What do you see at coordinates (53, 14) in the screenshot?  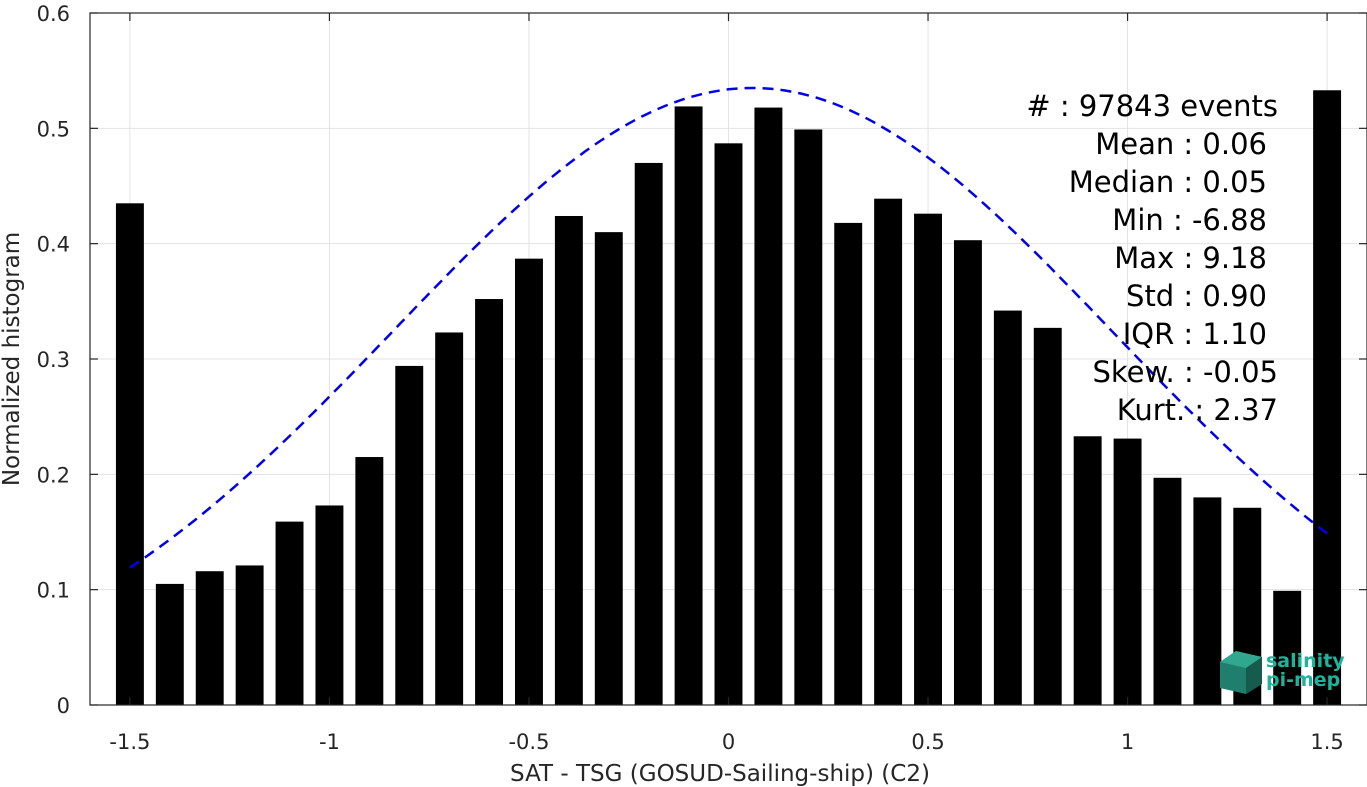 I see `y-tick-label: 0.6` at bounding box center [53, 14].